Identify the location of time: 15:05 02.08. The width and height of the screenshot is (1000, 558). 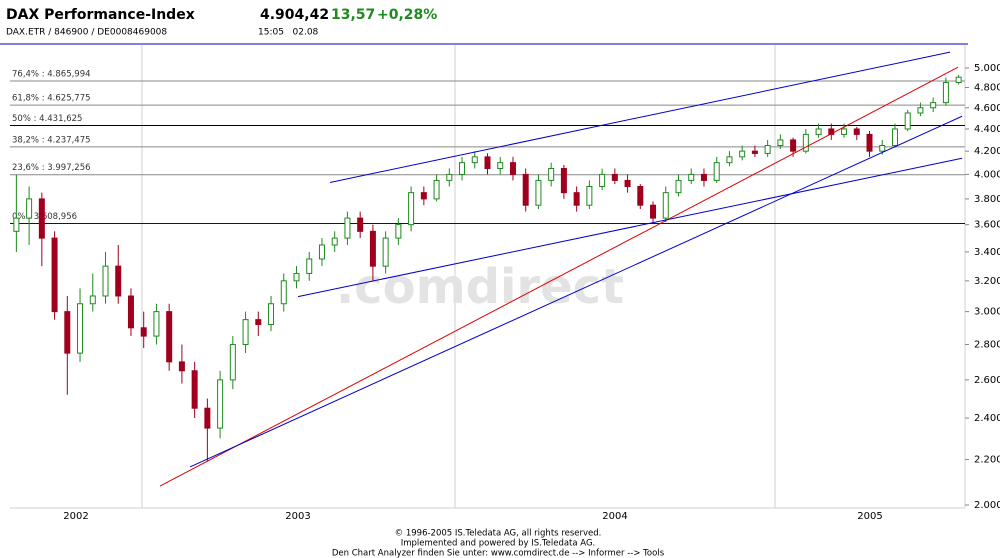
(288, 33).